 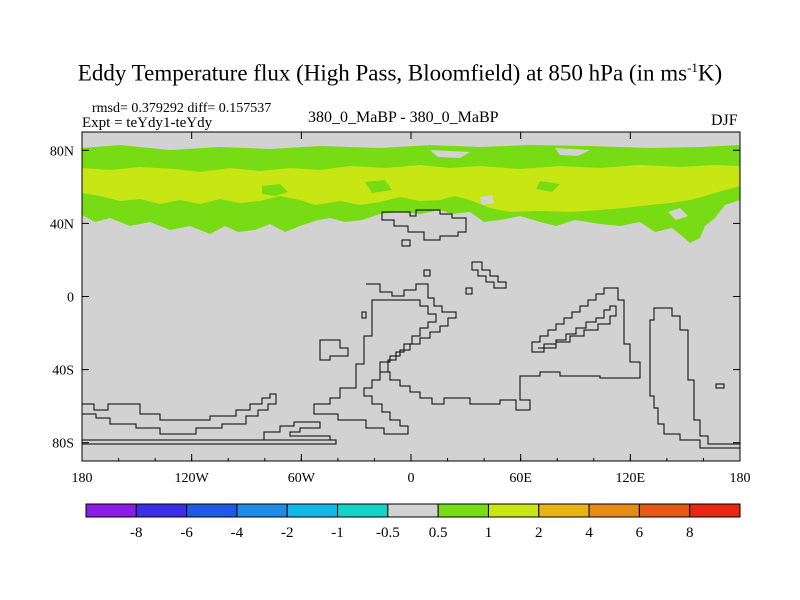 What do you see at coordinates (413, 522) in the screenshot?
I see `colorbar: -8 -6 -4 -2 -1 -0.5 0.5 1 2 4 6 8` at bounding box center [413, 522].